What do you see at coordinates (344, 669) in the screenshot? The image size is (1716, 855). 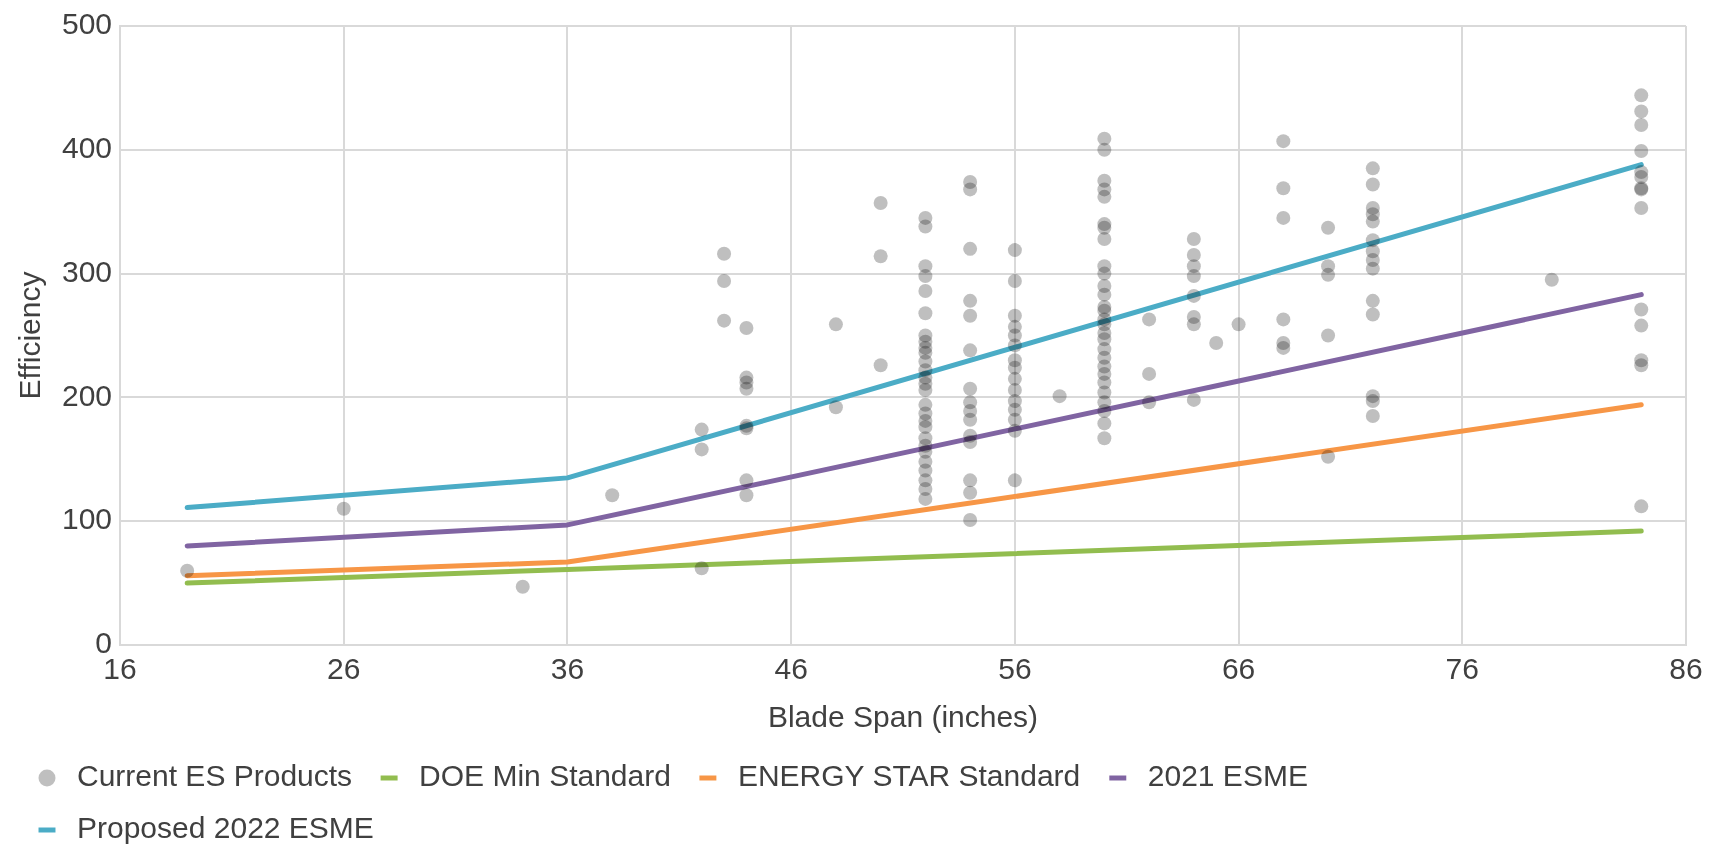 I see `x-tick-label: 26` at bounding box center [344, 669].